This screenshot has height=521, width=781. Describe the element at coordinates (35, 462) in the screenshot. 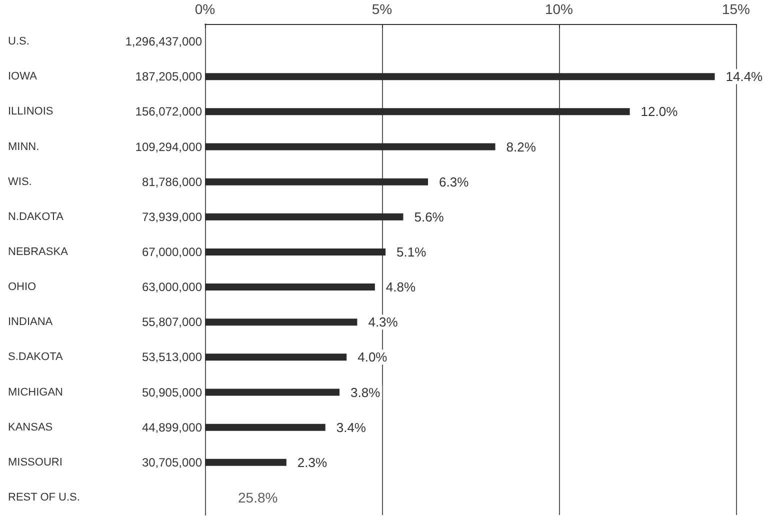

I see `y-tick-label: MISSOURI` at that location.